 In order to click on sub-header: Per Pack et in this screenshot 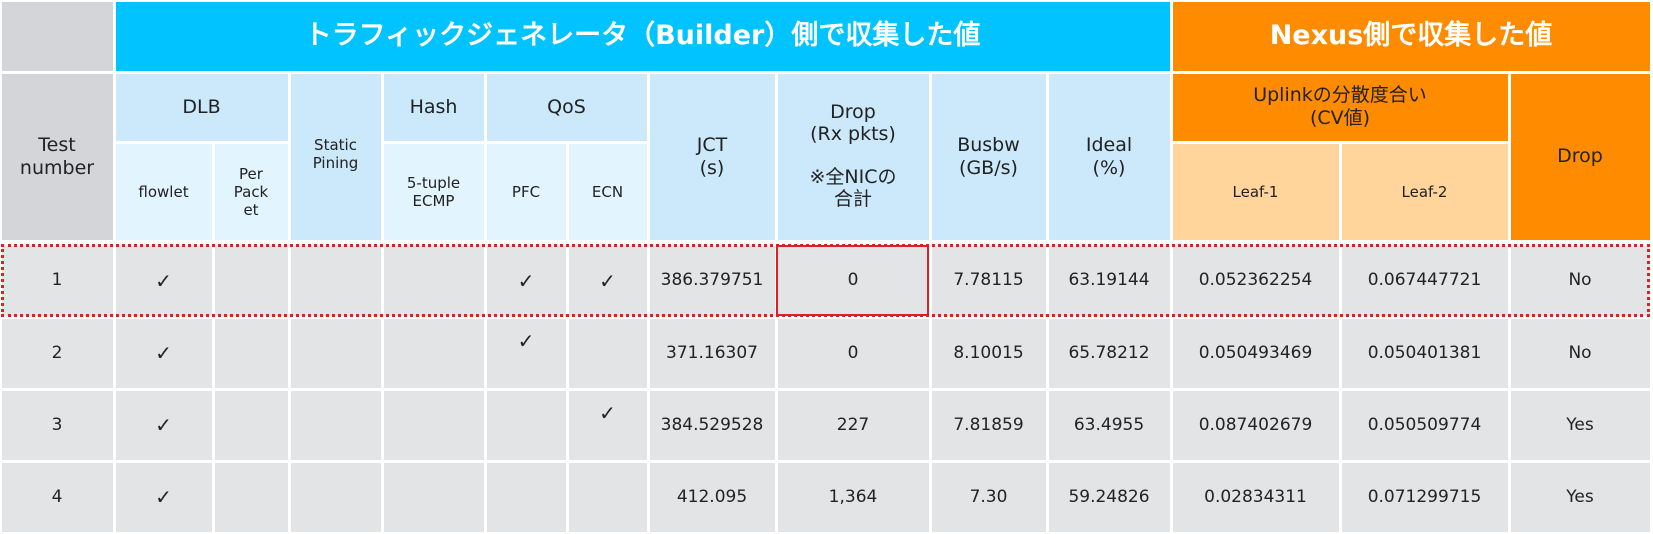, I will do `click(251, 191)`.